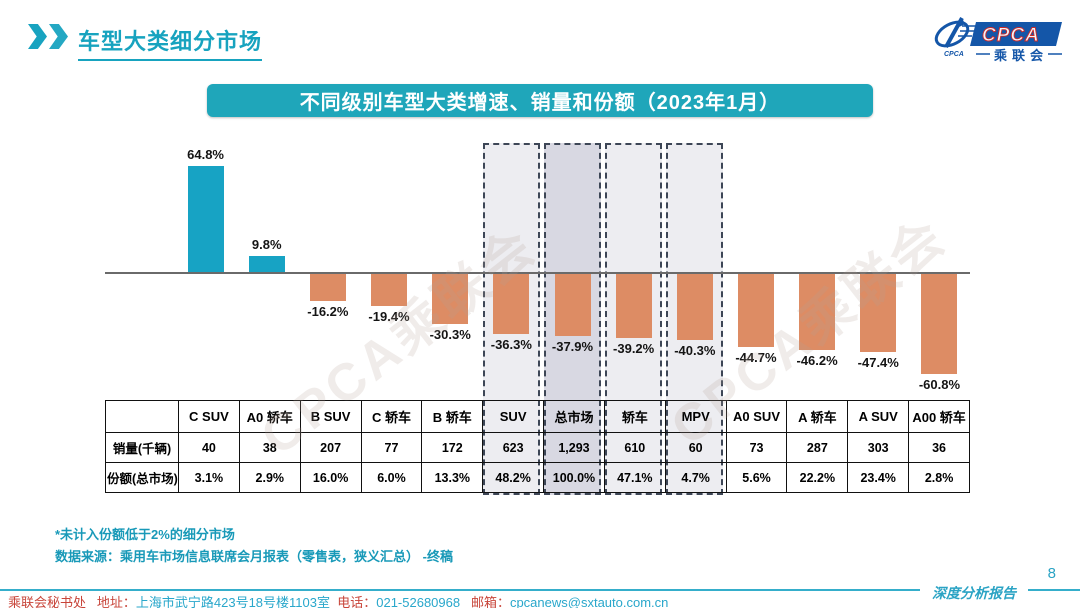 Image resolution: width=1080 pixels, height=608 pixels. What do you see at coordinates (205, 218) in the screenshot?
I see `growth-bar-C SUV` at bounding box center [205, 218].